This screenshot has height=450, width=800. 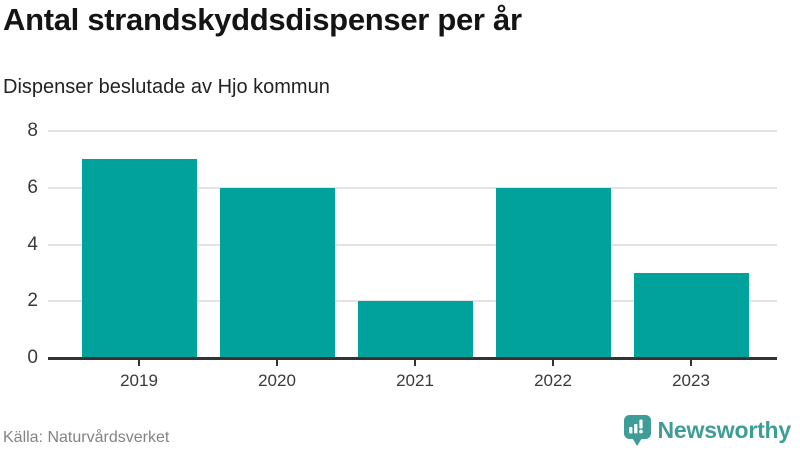 I want to click on bar-2022, so click(x=553, y=273).